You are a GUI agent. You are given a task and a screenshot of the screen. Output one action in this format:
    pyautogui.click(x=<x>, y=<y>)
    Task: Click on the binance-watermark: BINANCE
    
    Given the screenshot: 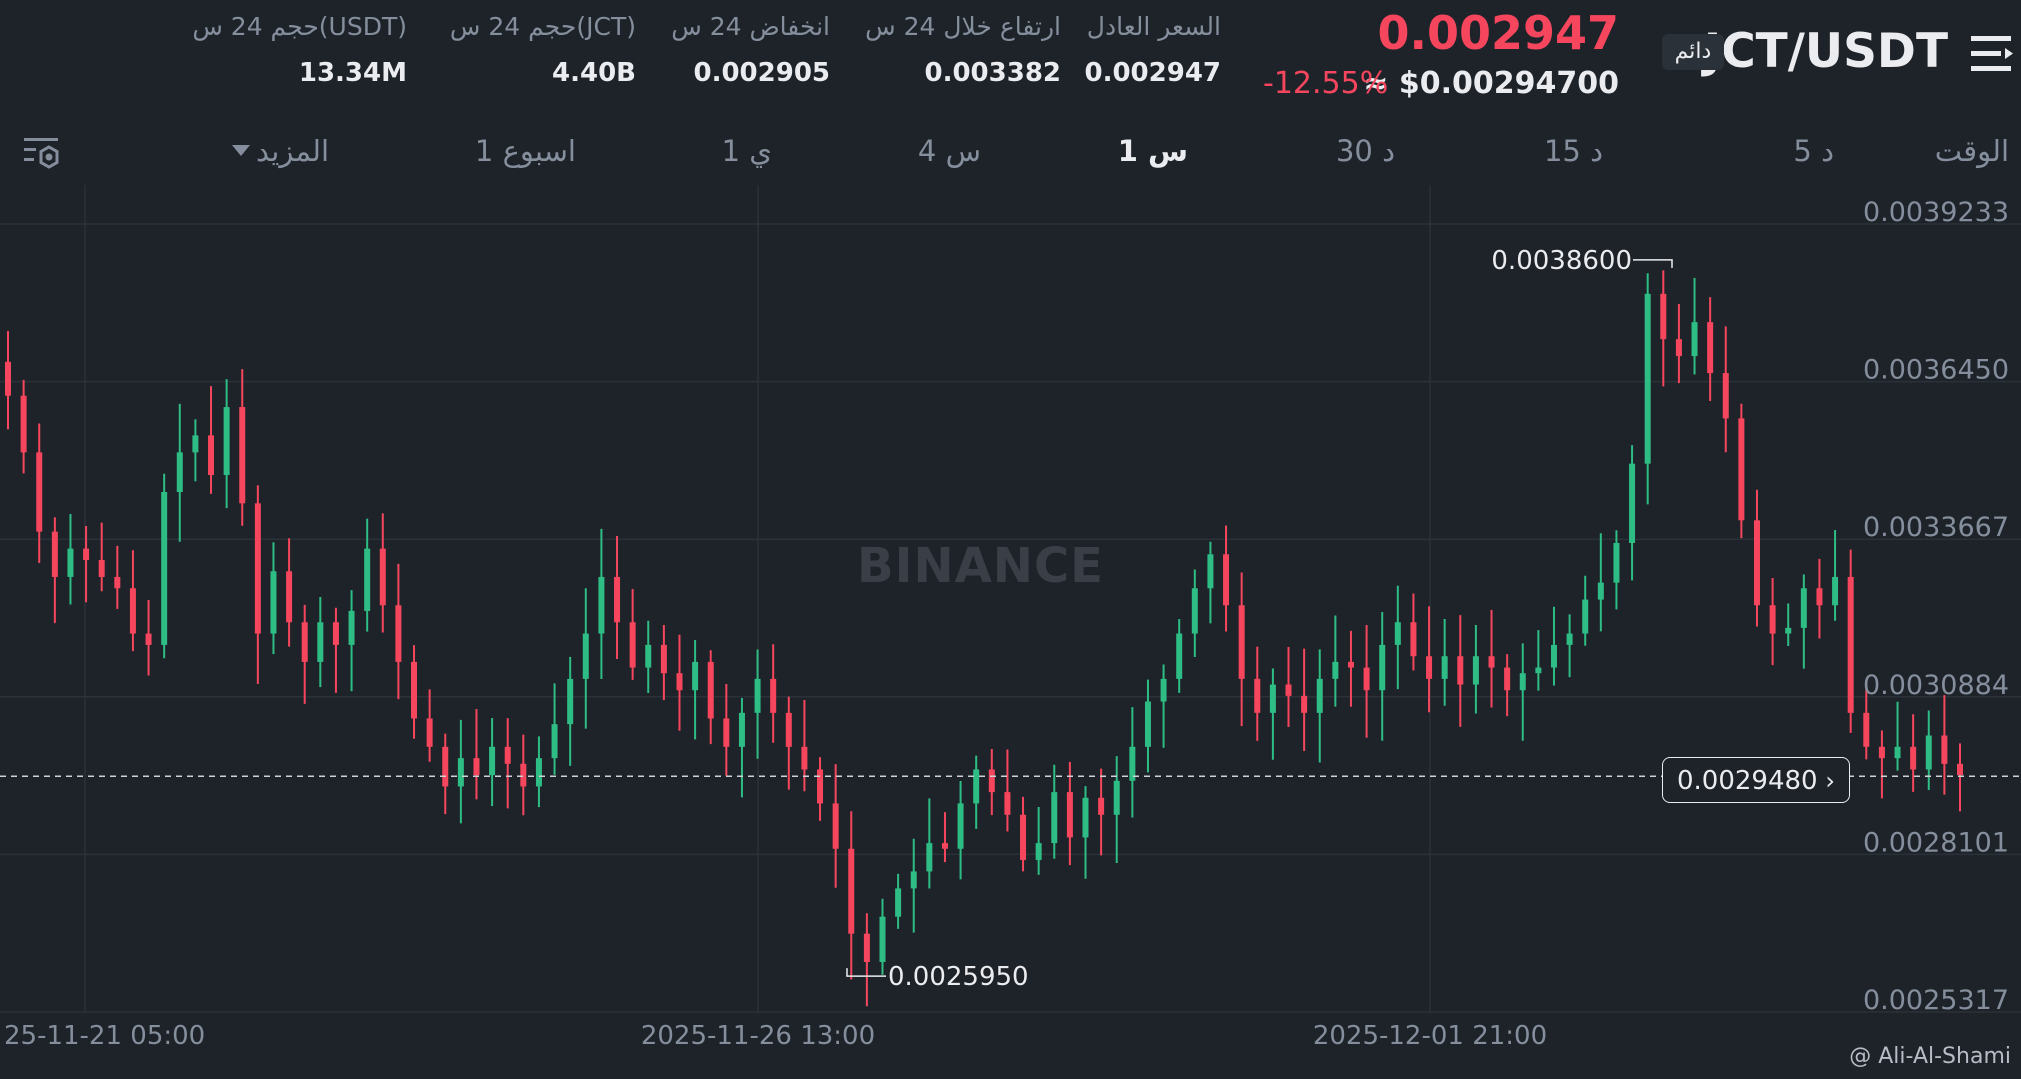 What is the action you would take?
    pyautogui.click(x=980, y=566)
    